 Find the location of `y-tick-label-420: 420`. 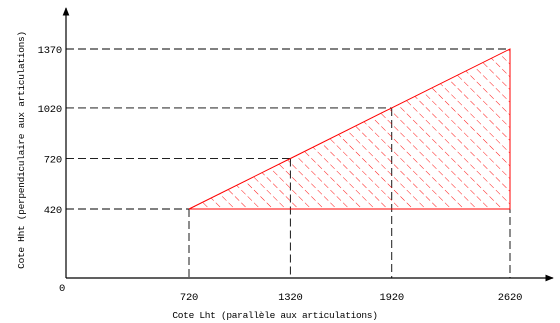

y-tick-label-420: 420 is located at coordinates (53, 211).